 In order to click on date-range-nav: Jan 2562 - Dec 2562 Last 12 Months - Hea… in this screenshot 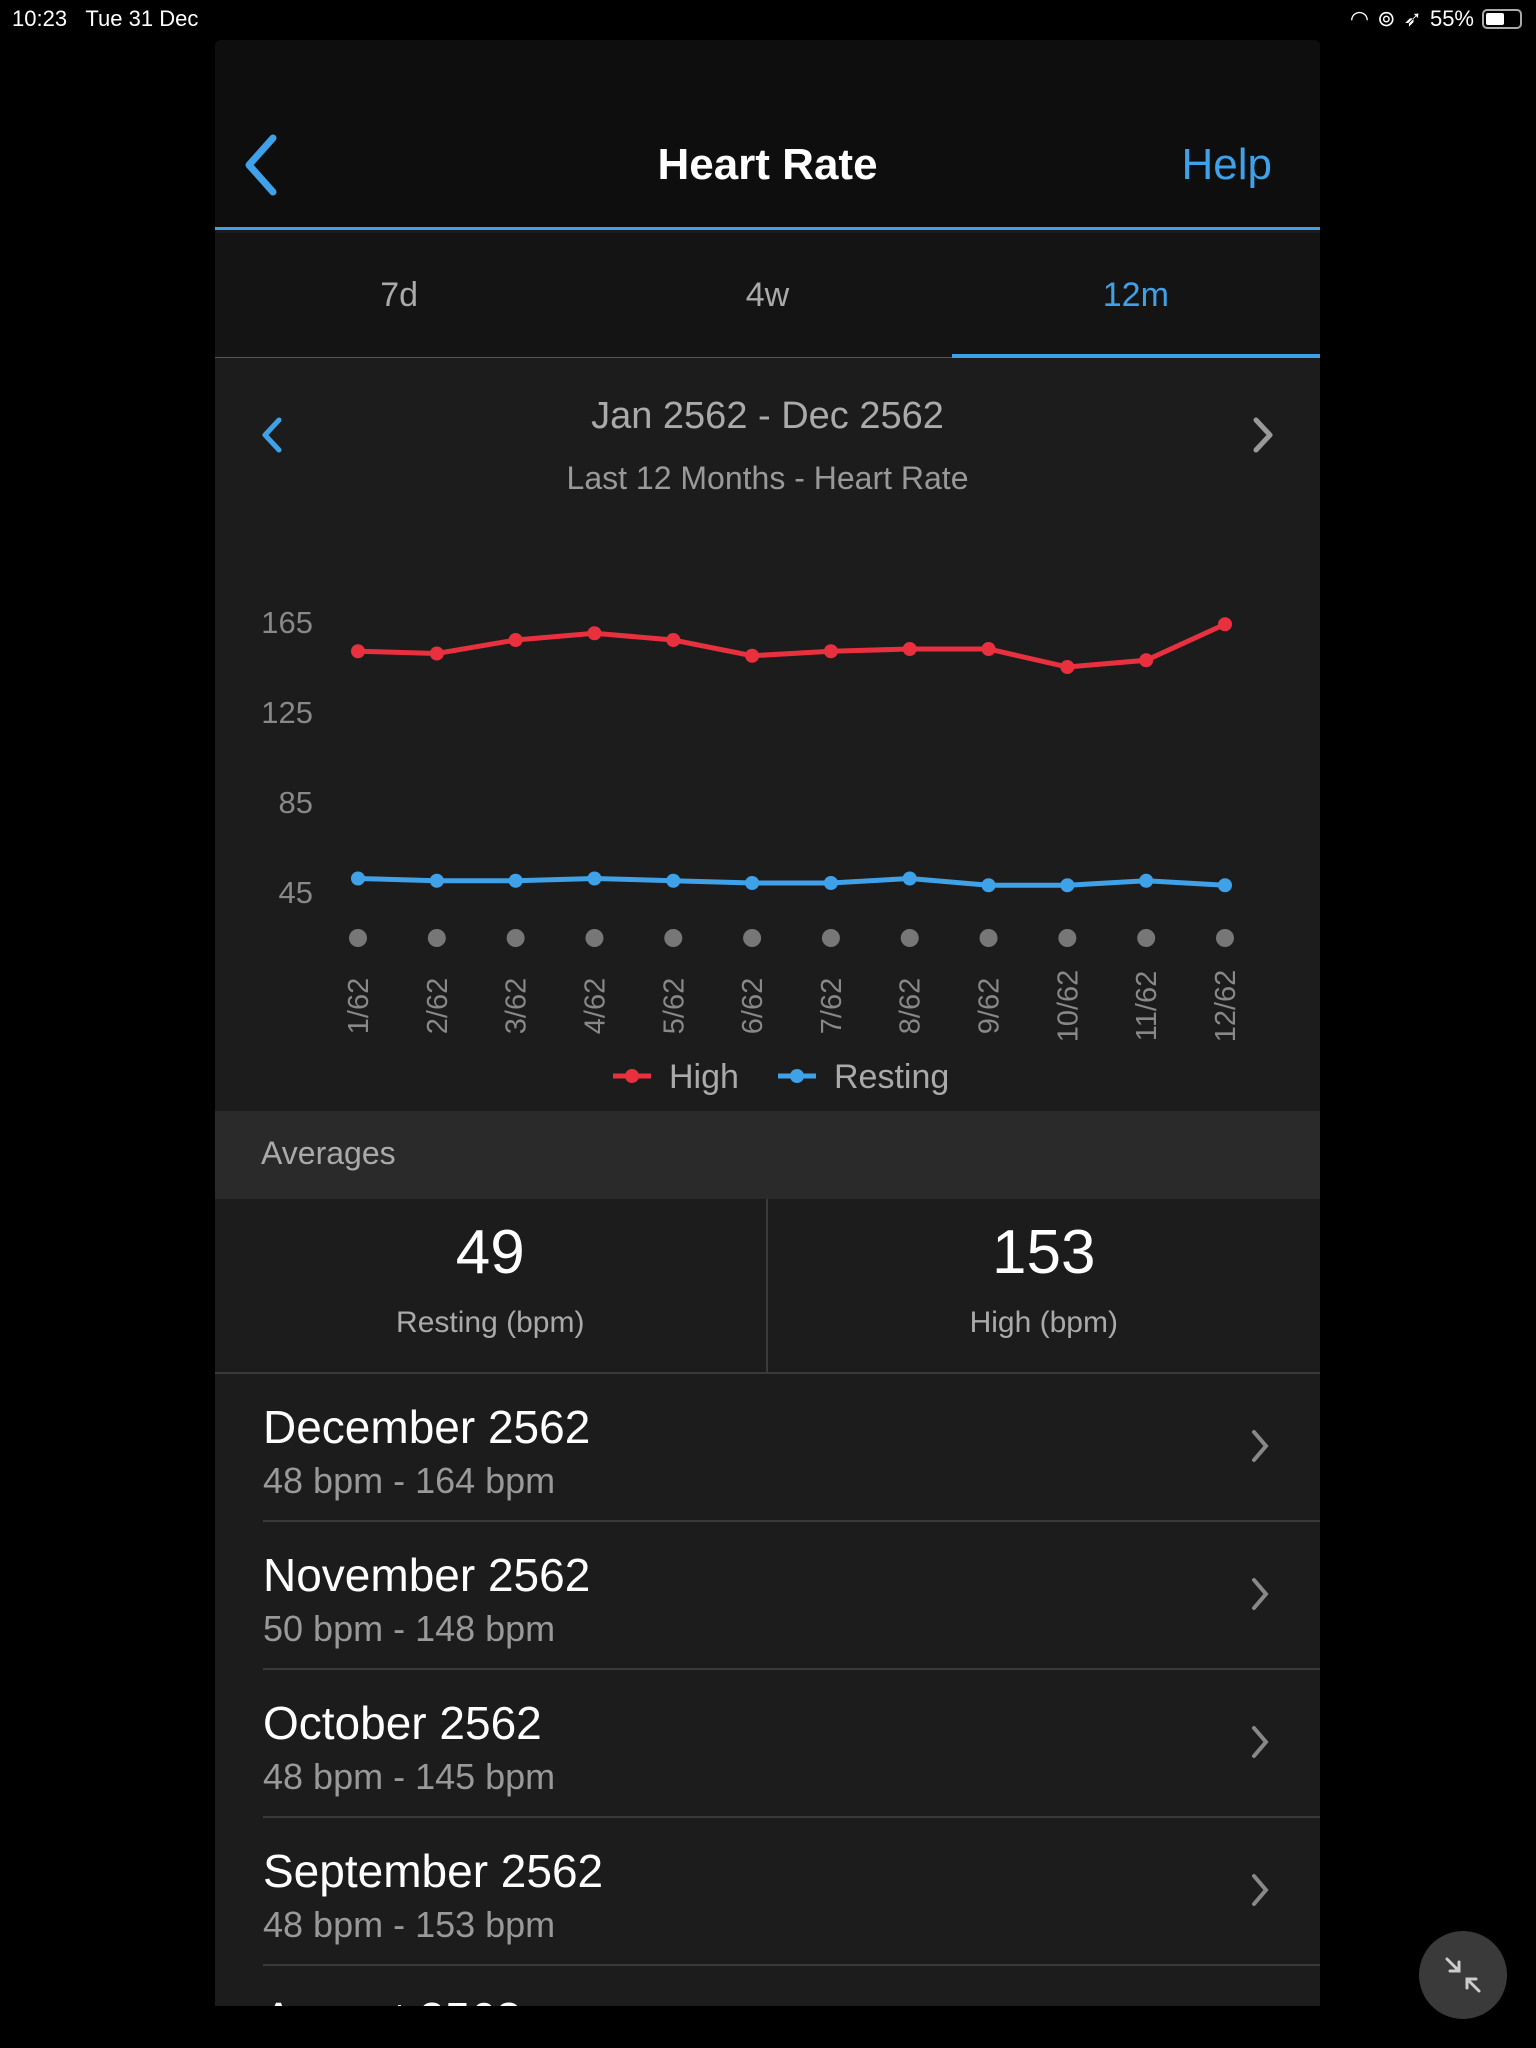, I will do `click(767, 446)`.